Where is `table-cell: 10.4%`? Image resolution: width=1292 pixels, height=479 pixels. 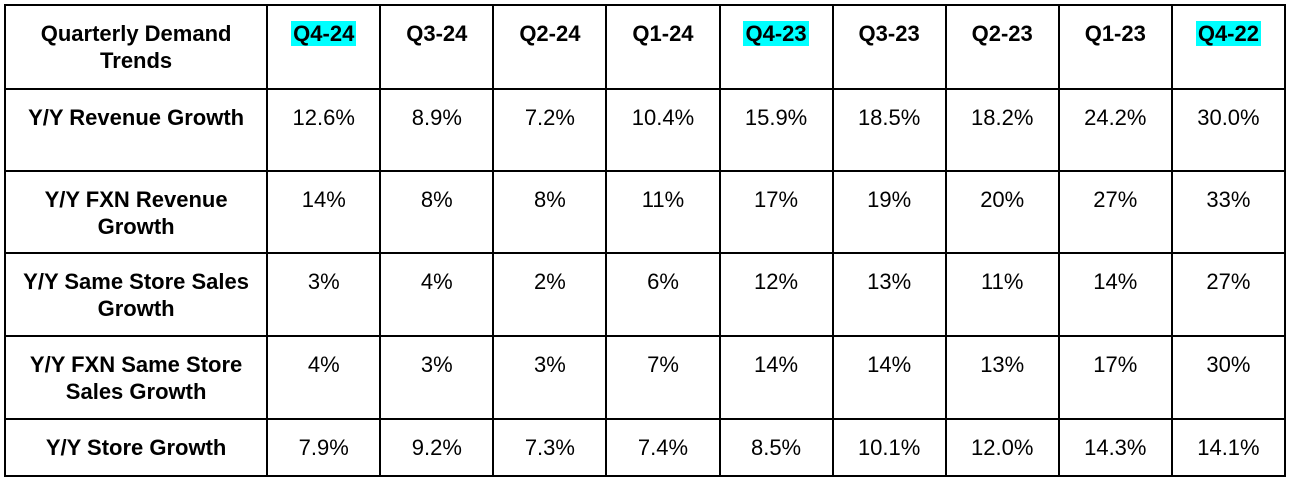 table-cell: 10.4% is located at coordinates (663, 130).